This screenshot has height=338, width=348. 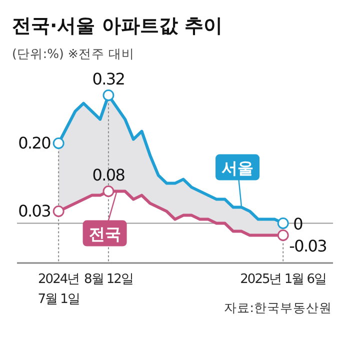 I want to click on data-label: 0.03, so click(x=34, y=210).